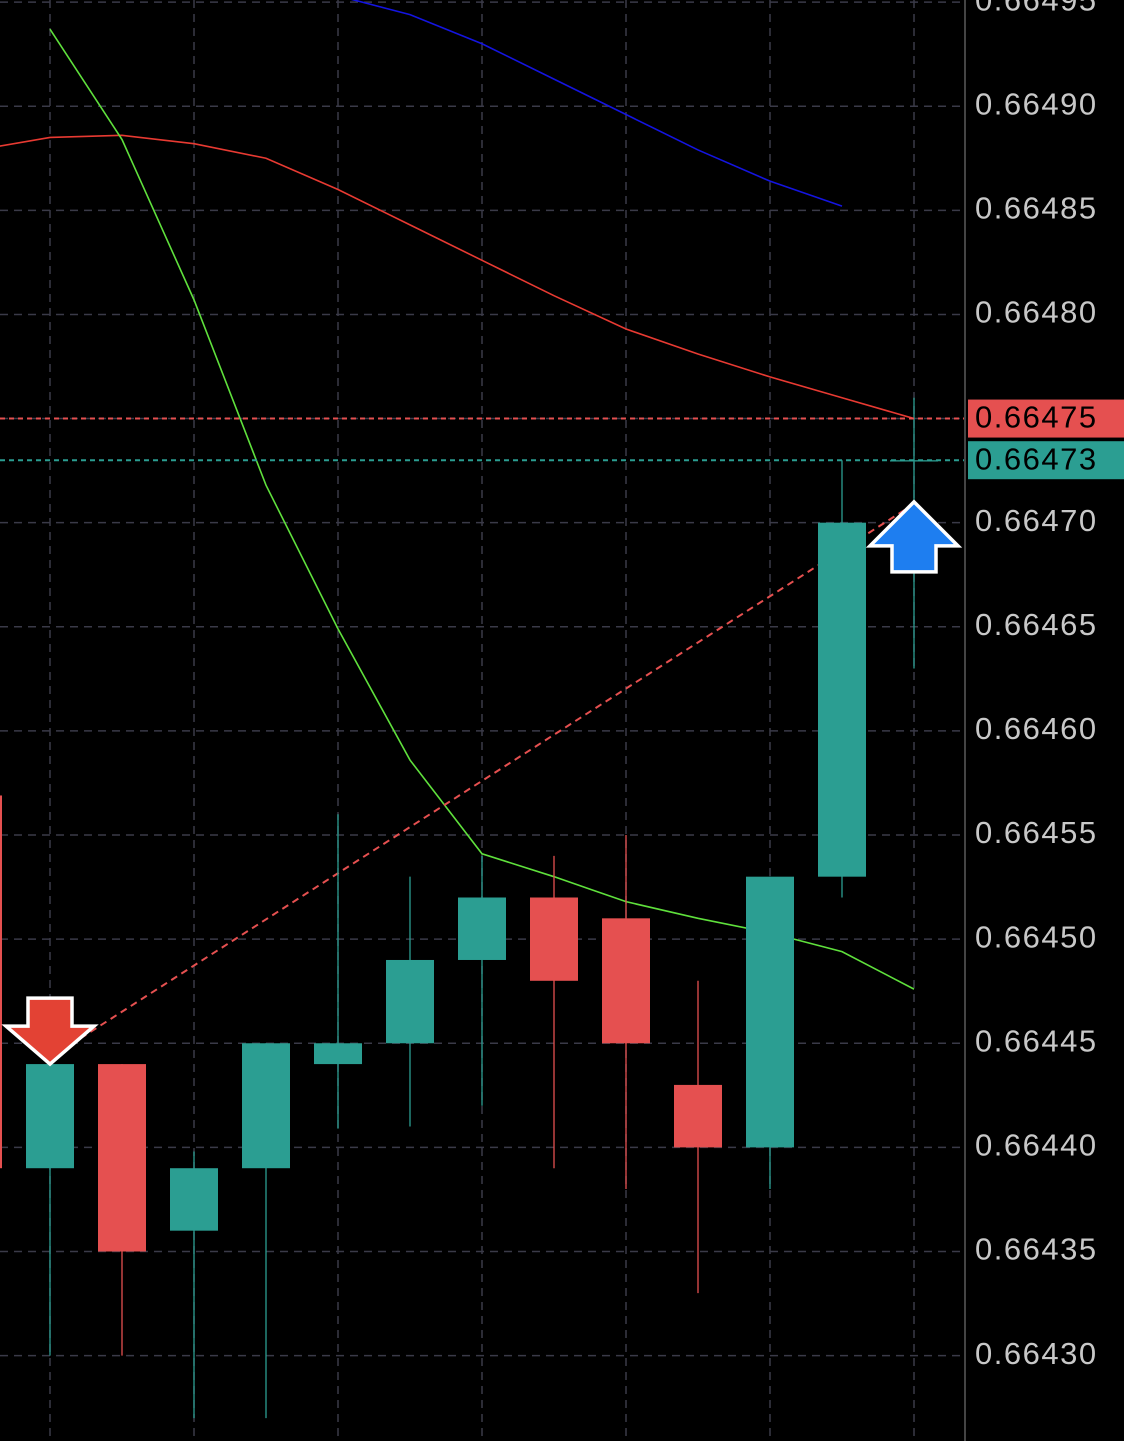 Image resolution: width=1124 pixels, height=1441 pixels. I want to click on y-tick-label: 0.66430, so click(1036, 1353).